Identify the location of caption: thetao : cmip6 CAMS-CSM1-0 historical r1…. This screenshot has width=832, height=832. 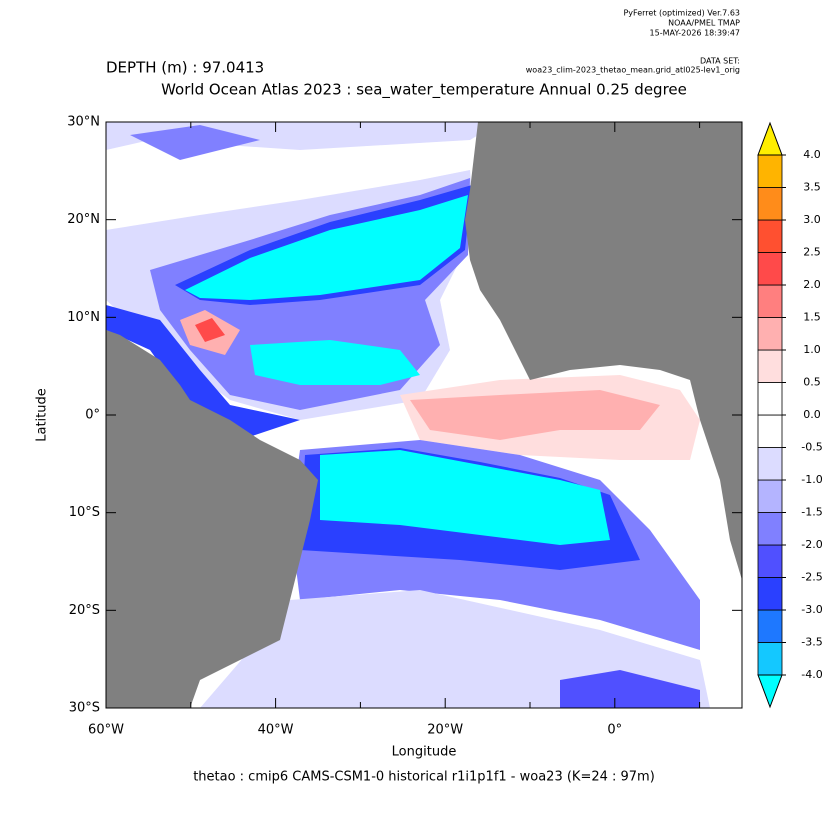
(424, 777).